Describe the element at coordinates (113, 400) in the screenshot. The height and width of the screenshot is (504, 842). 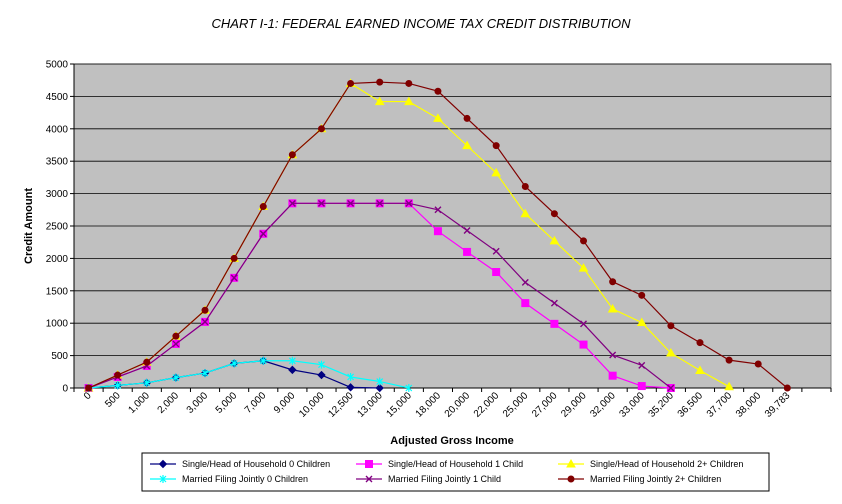
I see `x-tick-label: 500` at that location.